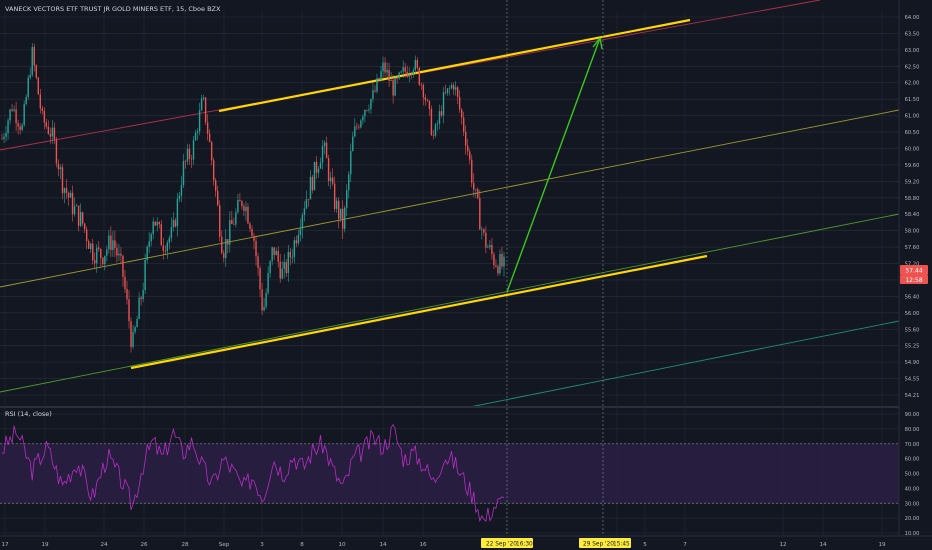 The height and width of the screenshot is (550, 932). I want to click on price-tick-label: 60.00, so click(912, 149).